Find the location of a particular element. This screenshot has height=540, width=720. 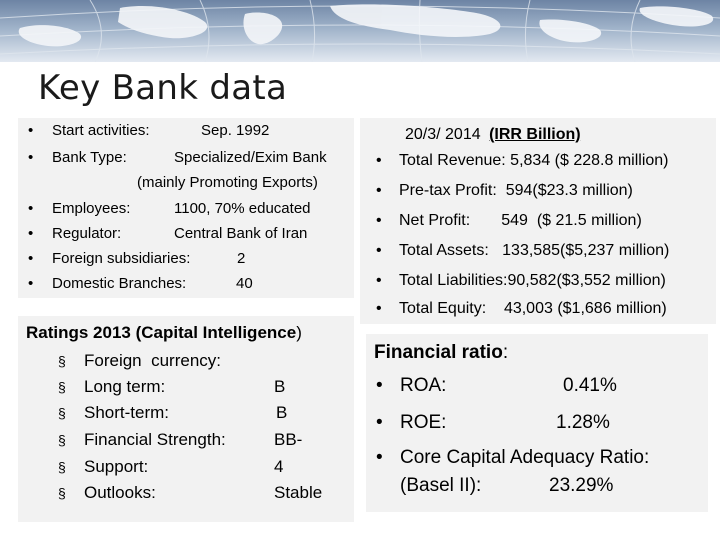

short-term-label: Short-term: is located at coordinates (127, 412).